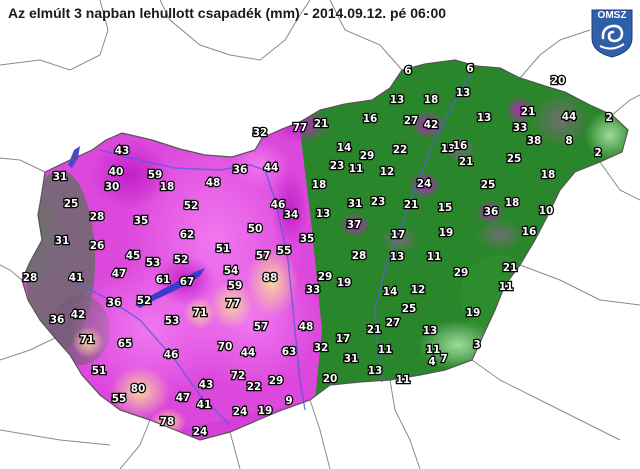 This screenshot has width=640, height=469. I want to click on station-value-label: 4, so click(431, 362).